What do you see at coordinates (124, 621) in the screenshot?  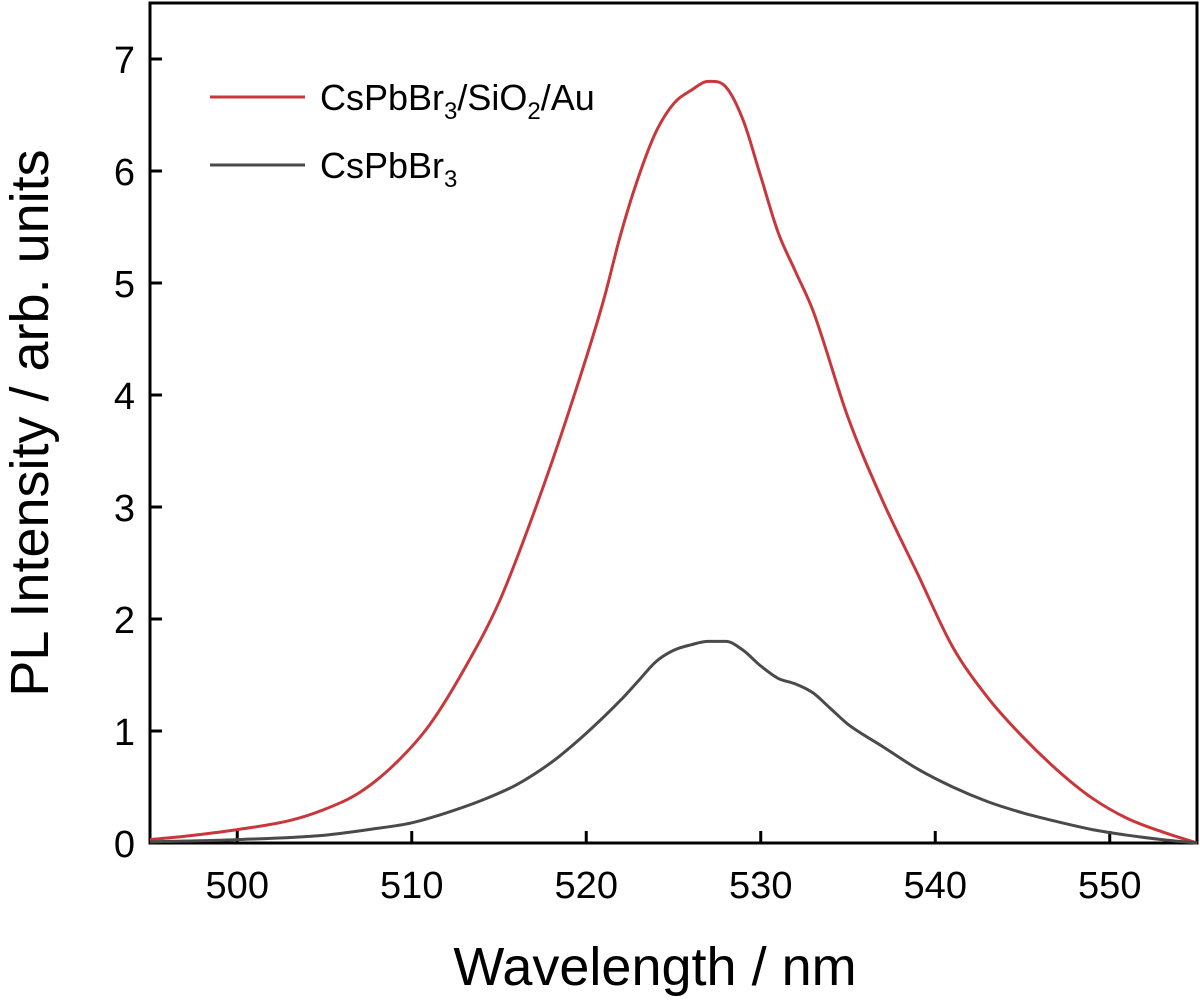 I see `y-tick-label: 2` at bounding box center [124, 621].